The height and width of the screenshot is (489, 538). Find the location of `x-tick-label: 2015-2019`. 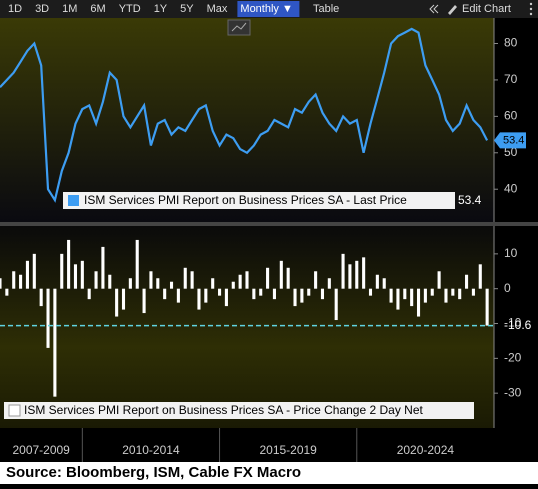

x-tick-label: 2015-2019 is located at coordinates (288, 450).